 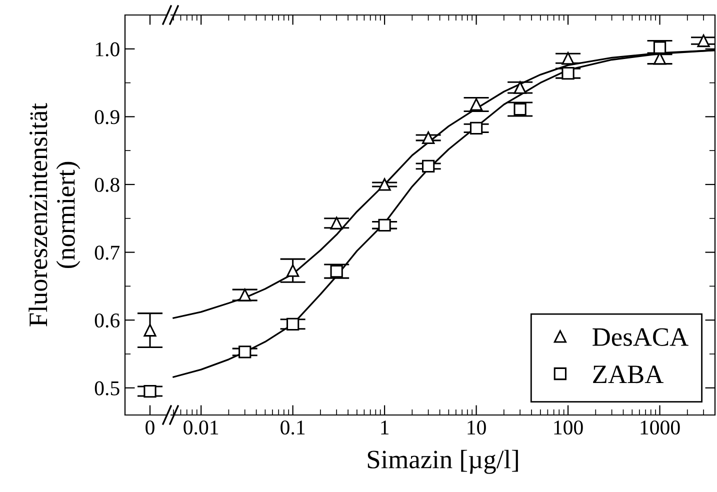 I want to click on x-tick-label: 1000, so click(x=660, y=427).